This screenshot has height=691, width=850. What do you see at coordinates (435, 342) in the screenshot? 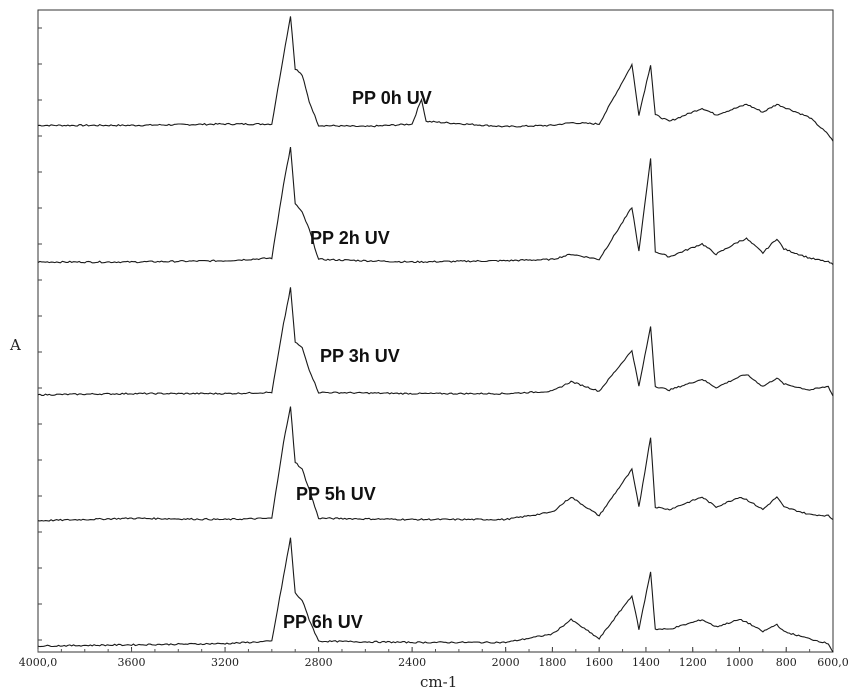
I see `spectrum-line-pp-3h-uv` at bounding box center [435, 342].